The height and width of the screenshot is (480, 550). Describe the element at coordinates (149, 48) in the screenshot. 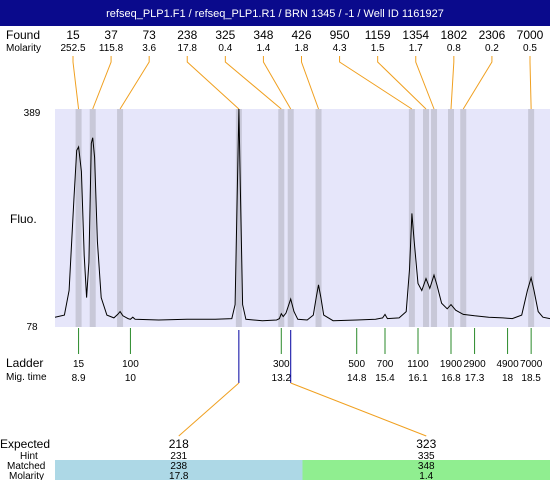

I see `found-molarity-label: 3.6` at that location.